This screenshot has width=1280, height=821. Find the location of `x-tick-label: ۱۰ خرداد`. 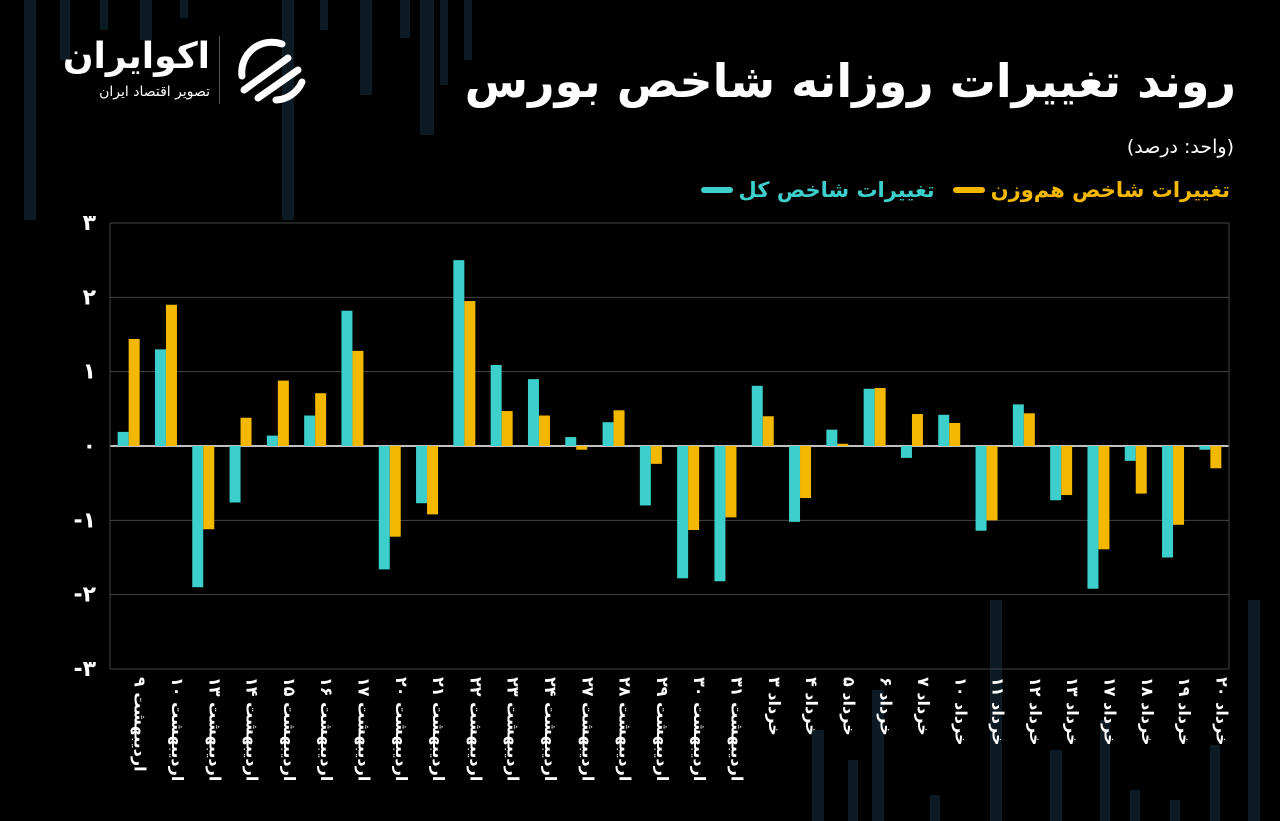

x-tick-label: ۱۰ خرداد is located at coordinates (960, 711).